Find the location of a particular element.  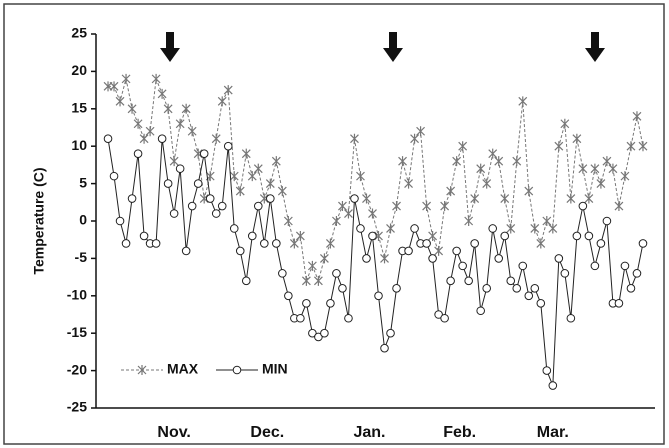

y-tick-label: 25 is located at coordinates (79, 33).